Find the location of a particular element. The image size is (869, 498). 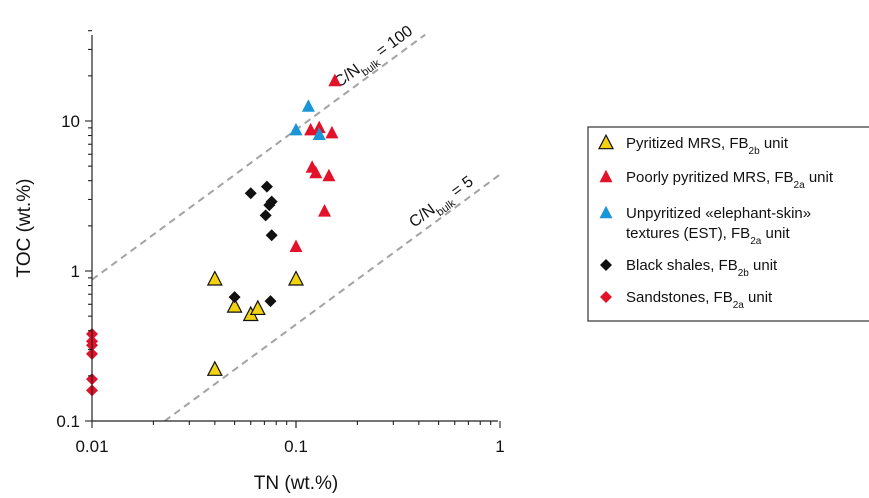

legend-entry: Pyritized MRS, FB2b unit is located at coordinates (707, 146).